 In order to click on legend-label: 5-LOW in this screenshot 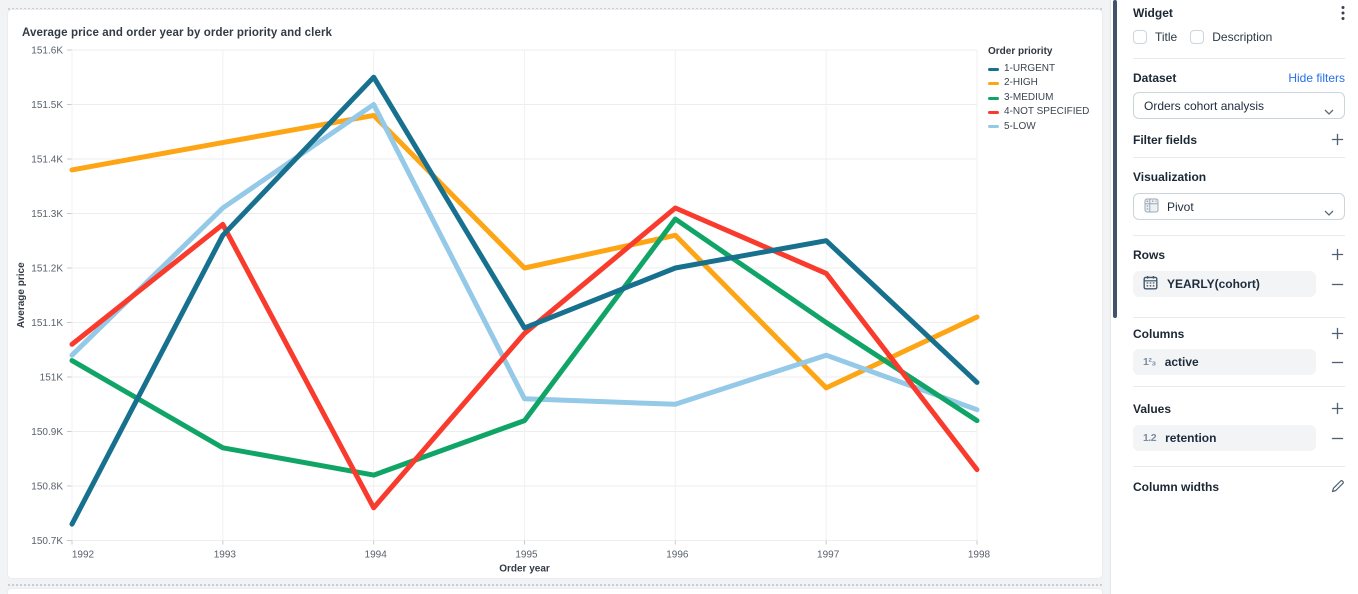, I will do `click(1020, 126)`.